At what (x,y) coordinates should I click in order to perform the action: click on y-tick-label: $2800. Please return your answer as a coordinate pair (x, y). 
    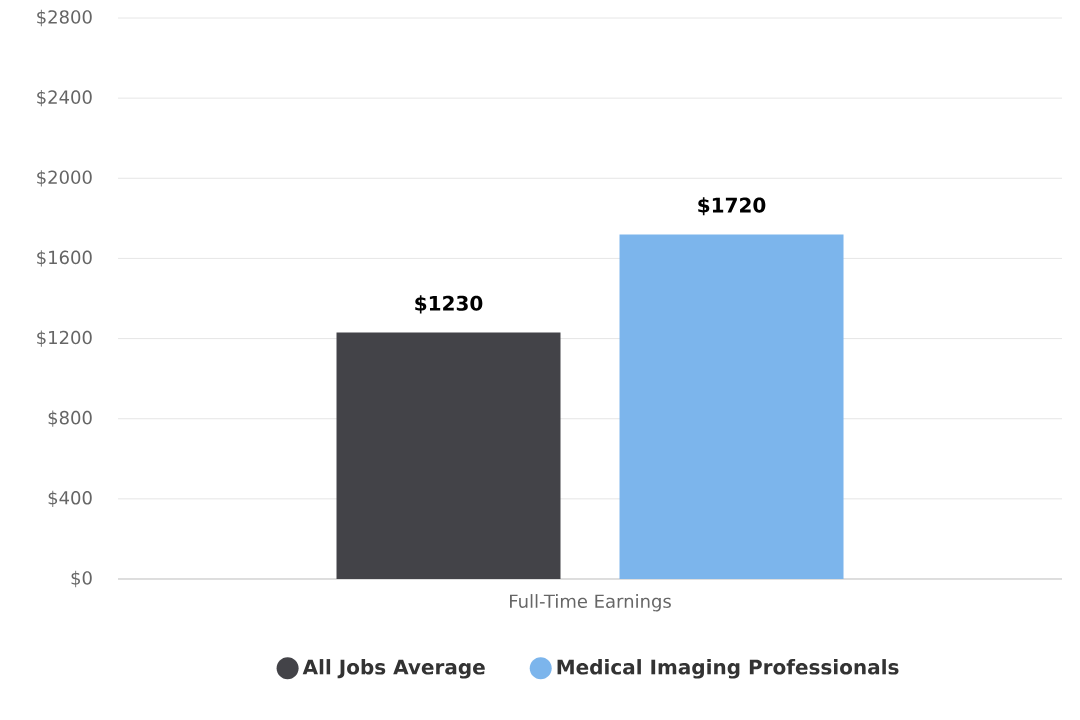
    Looking at the image, I should click on (64, 18).